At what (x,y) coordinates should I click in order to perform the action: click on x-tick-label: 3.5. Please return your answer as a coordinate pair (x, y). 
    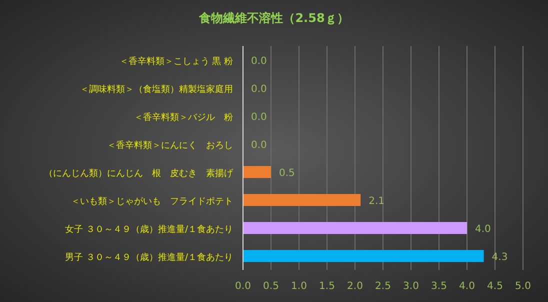
    Looking at the image, I should click on (439, 286).